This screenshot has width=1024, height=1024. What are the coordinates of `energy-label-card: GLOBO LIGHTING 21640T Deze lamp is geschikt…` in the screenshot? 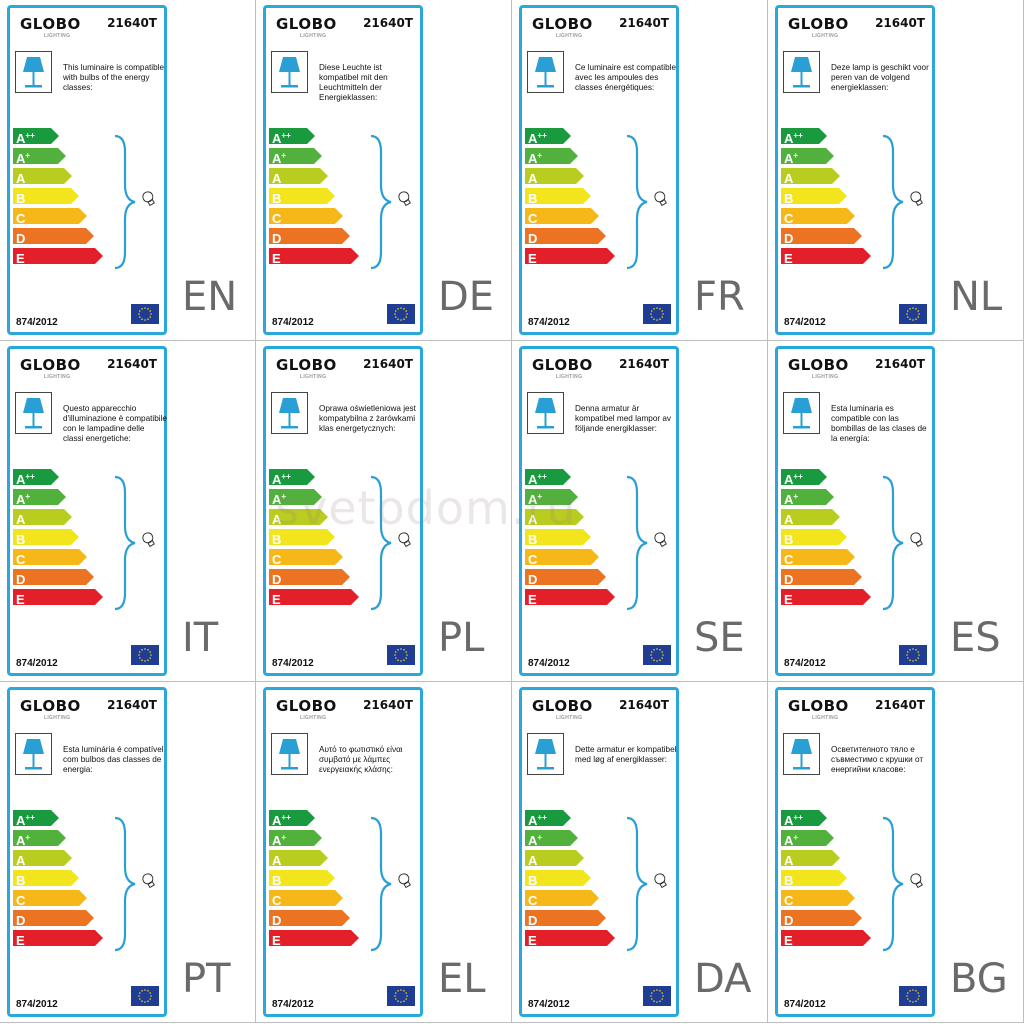 It's located at (855, 170).